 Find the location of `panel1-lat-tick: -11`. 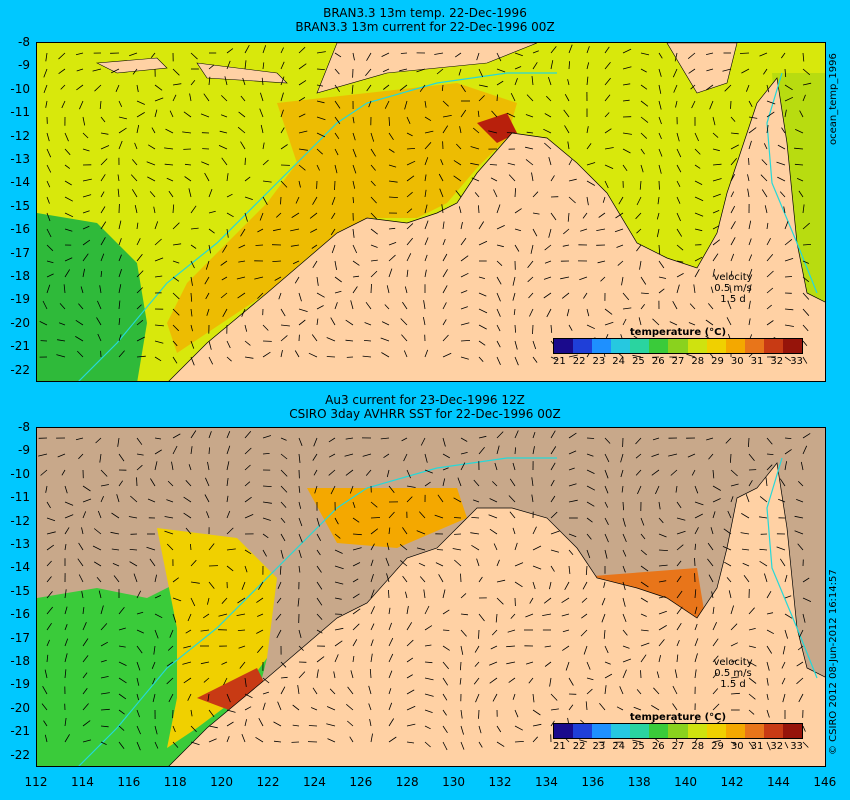

panel1-lat-tick: -11 is located at coordinates (20, 112).